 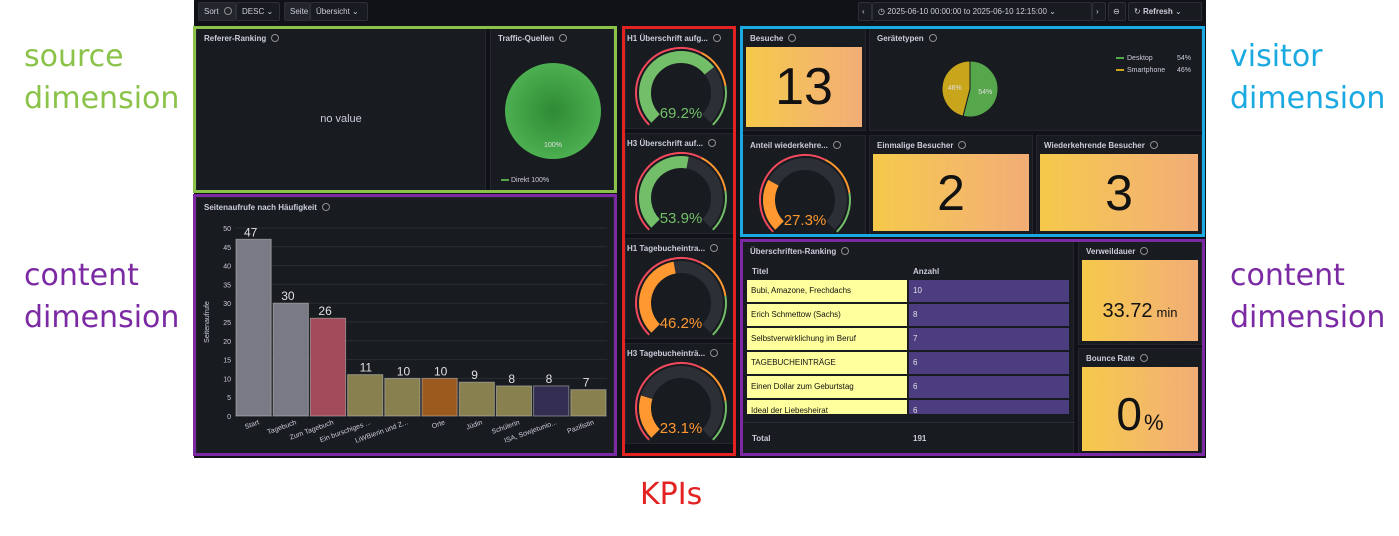 I want to click on table-row: Ideal der Liebesheirat 6, so click(x=908, y=407).